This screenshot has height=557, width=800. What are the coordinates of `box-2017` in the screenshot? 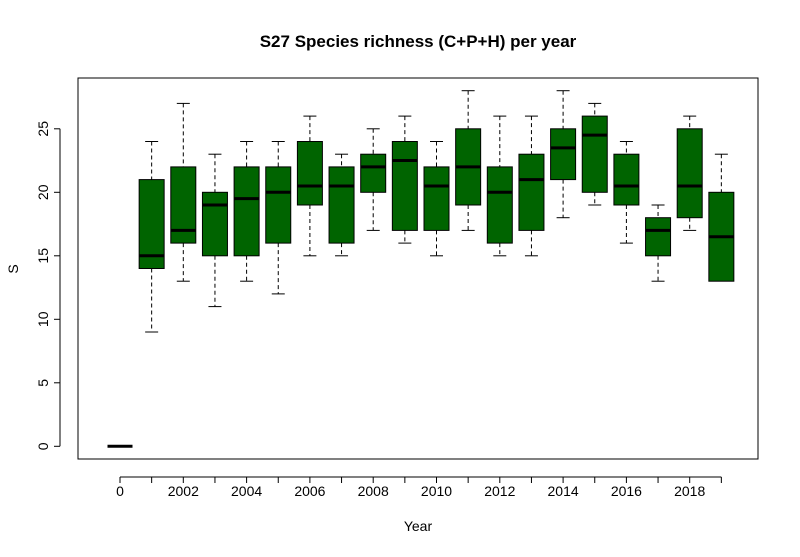 It's located at (658, 243).